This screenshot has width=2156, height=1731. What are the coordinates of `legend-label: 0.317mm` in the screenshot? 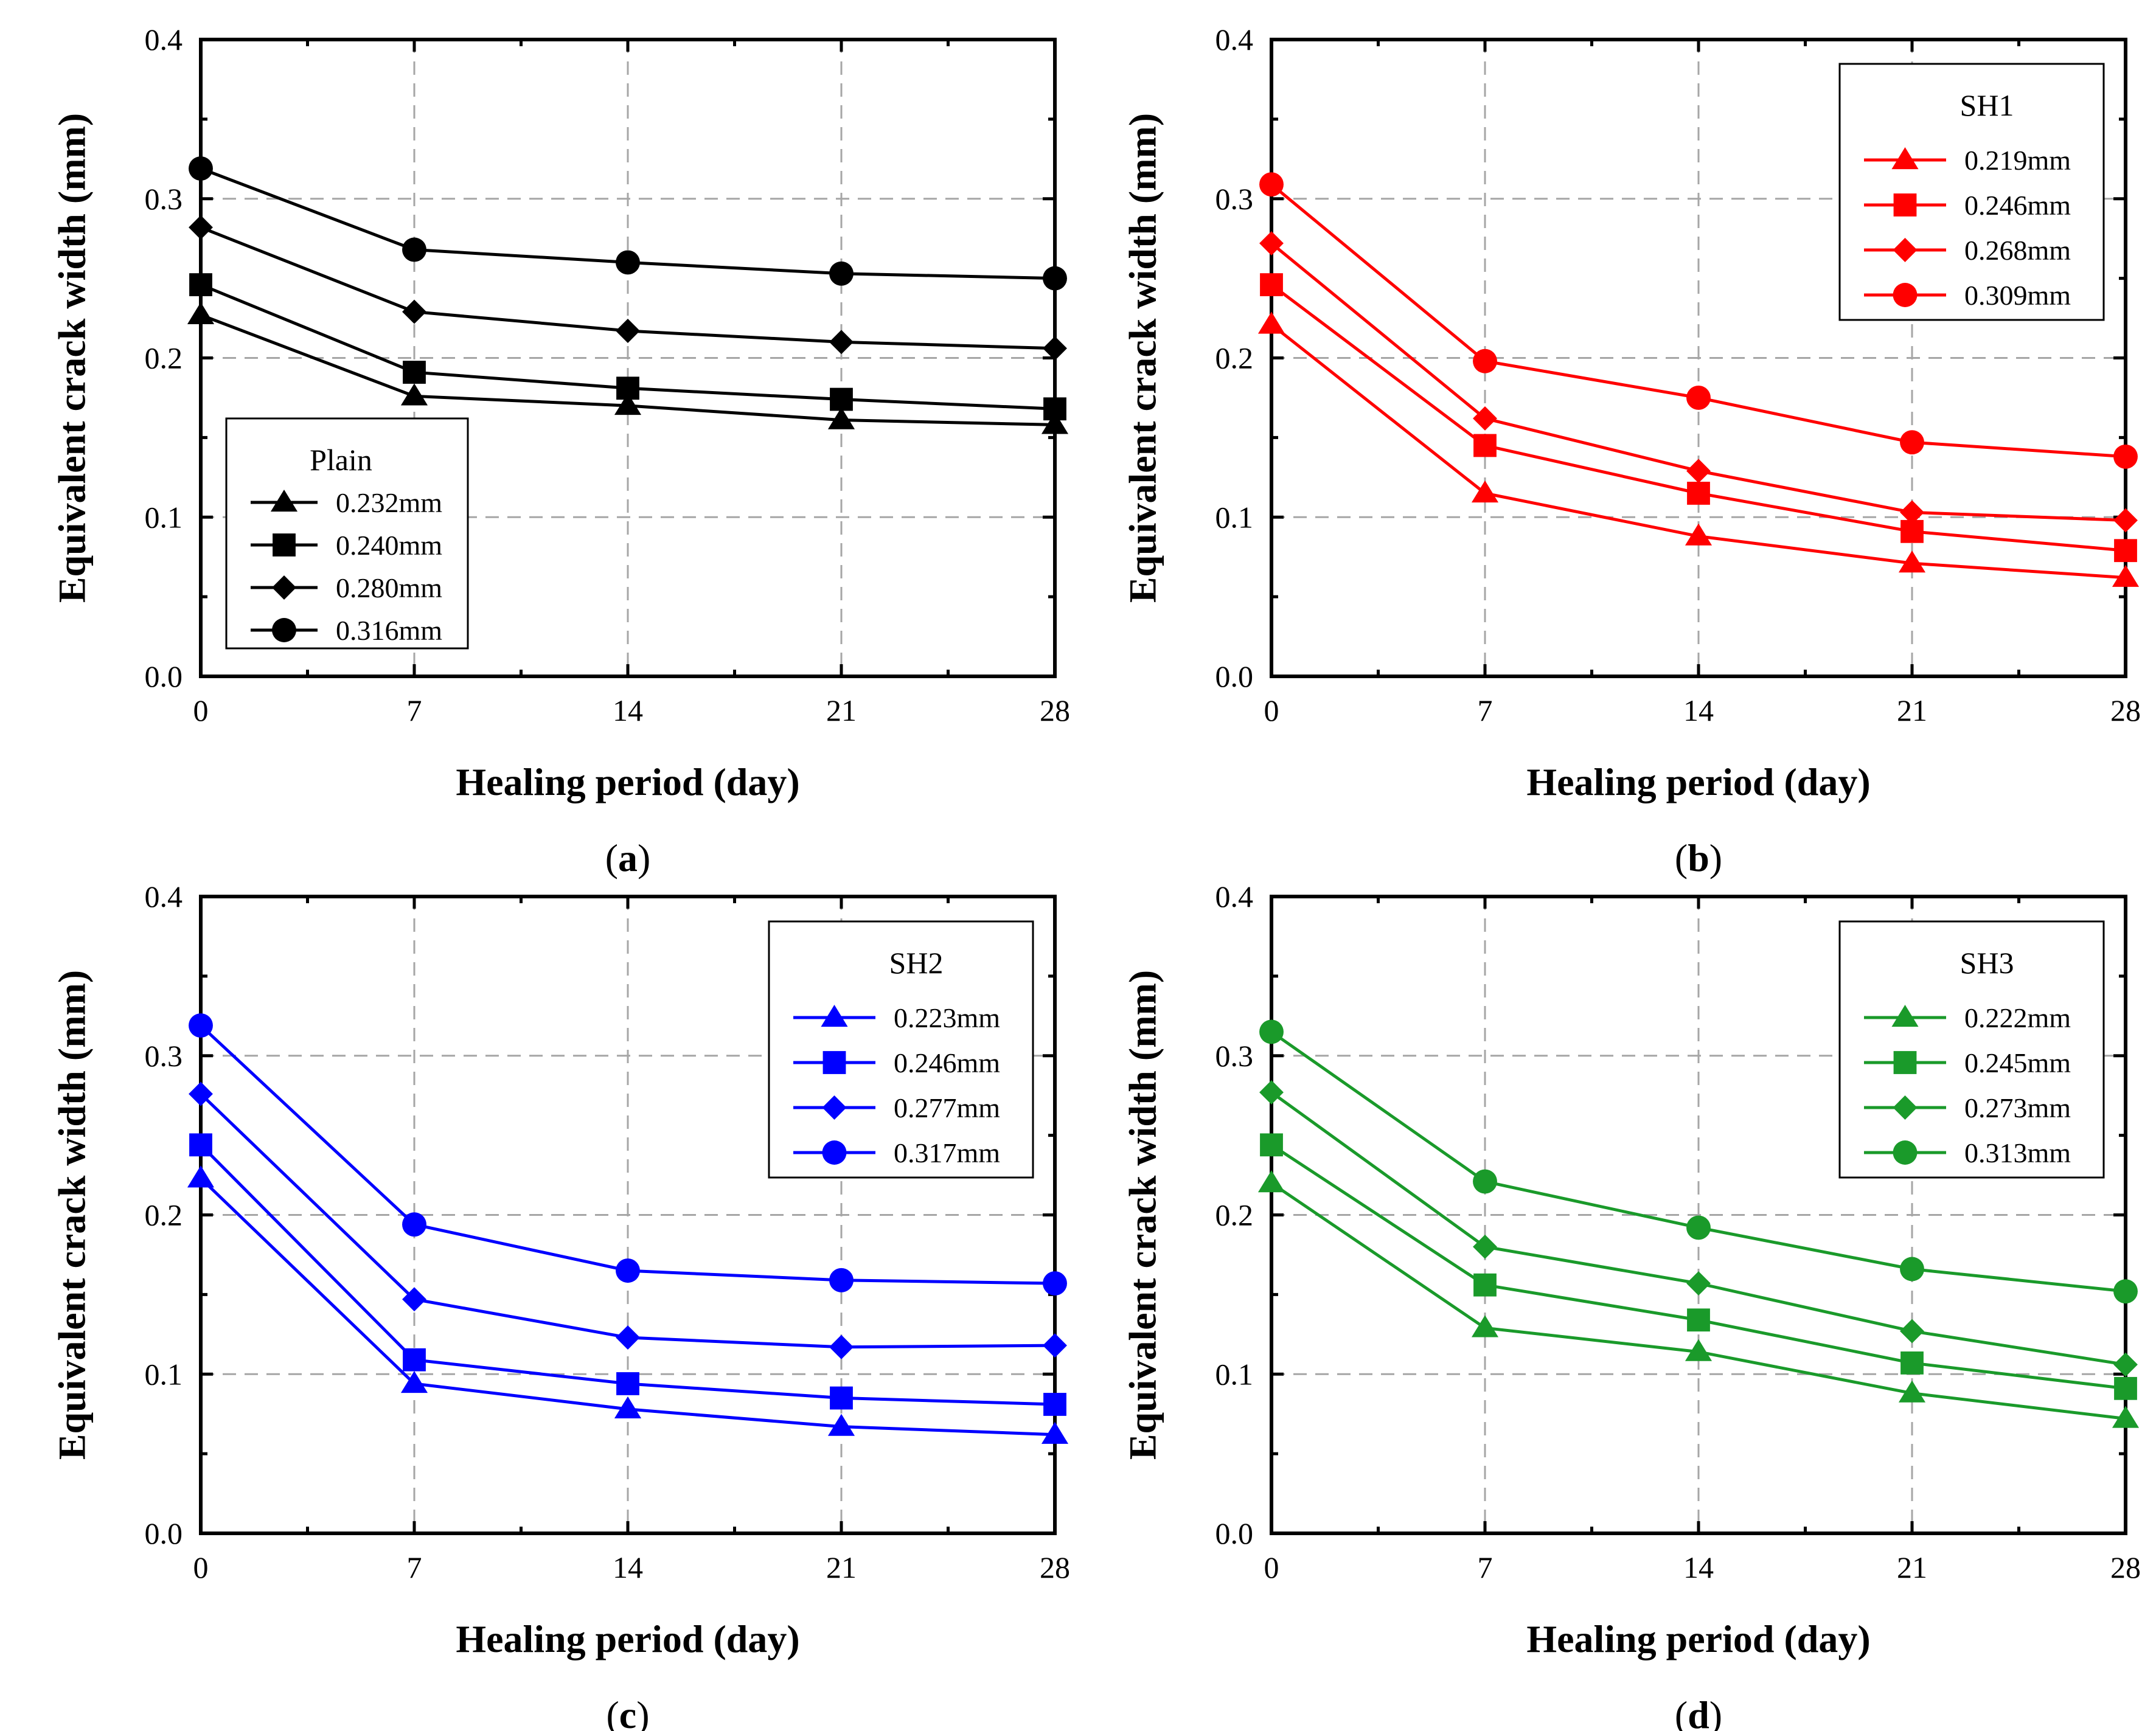 It's located at (947, 1152).